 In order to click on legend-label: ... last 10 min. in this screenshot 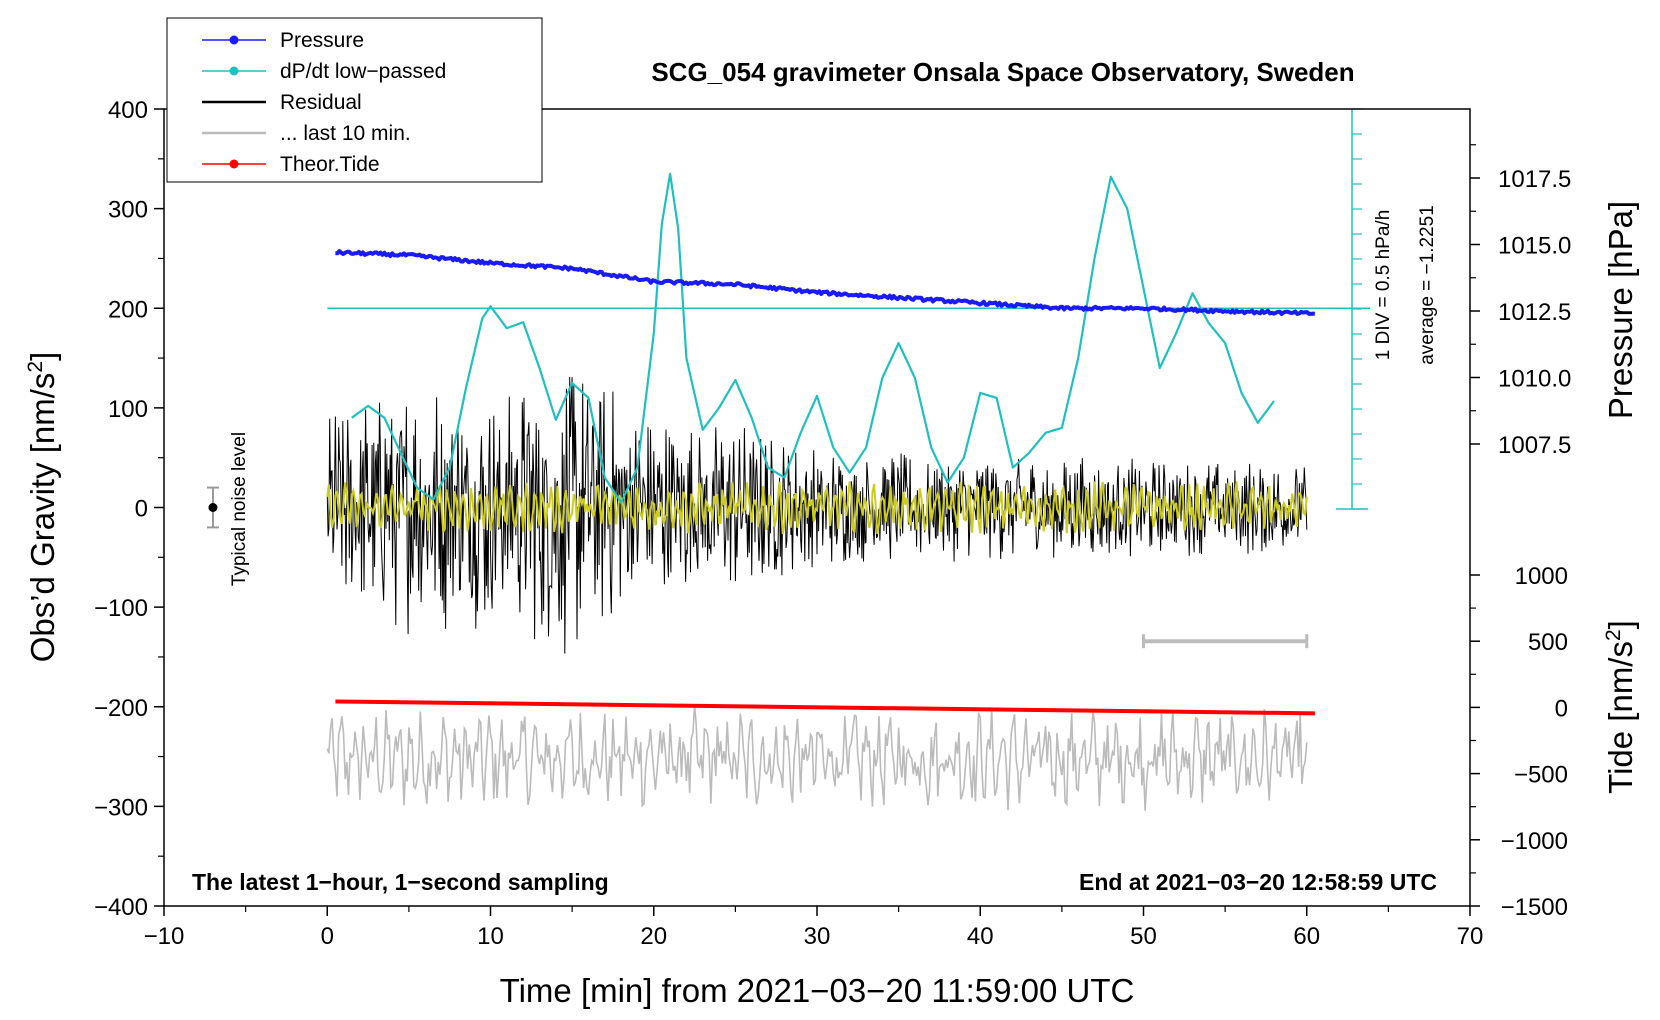, I will do `click(345, 133)`.